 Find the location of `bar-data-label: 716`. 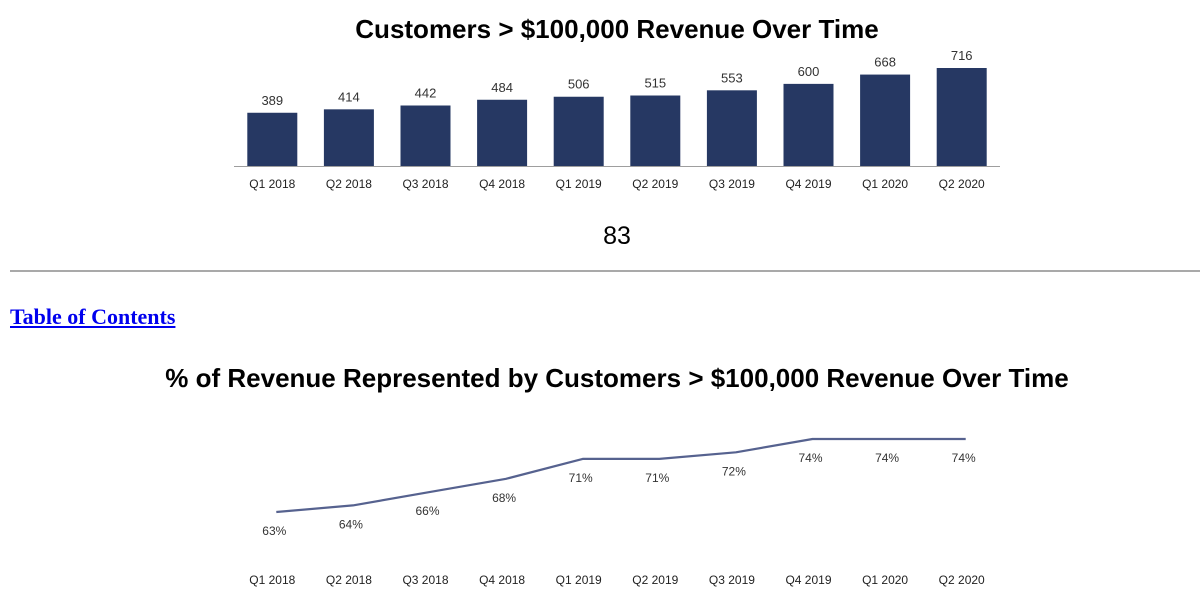

bar-data-label: 716 is located at coordinates (962, 55).